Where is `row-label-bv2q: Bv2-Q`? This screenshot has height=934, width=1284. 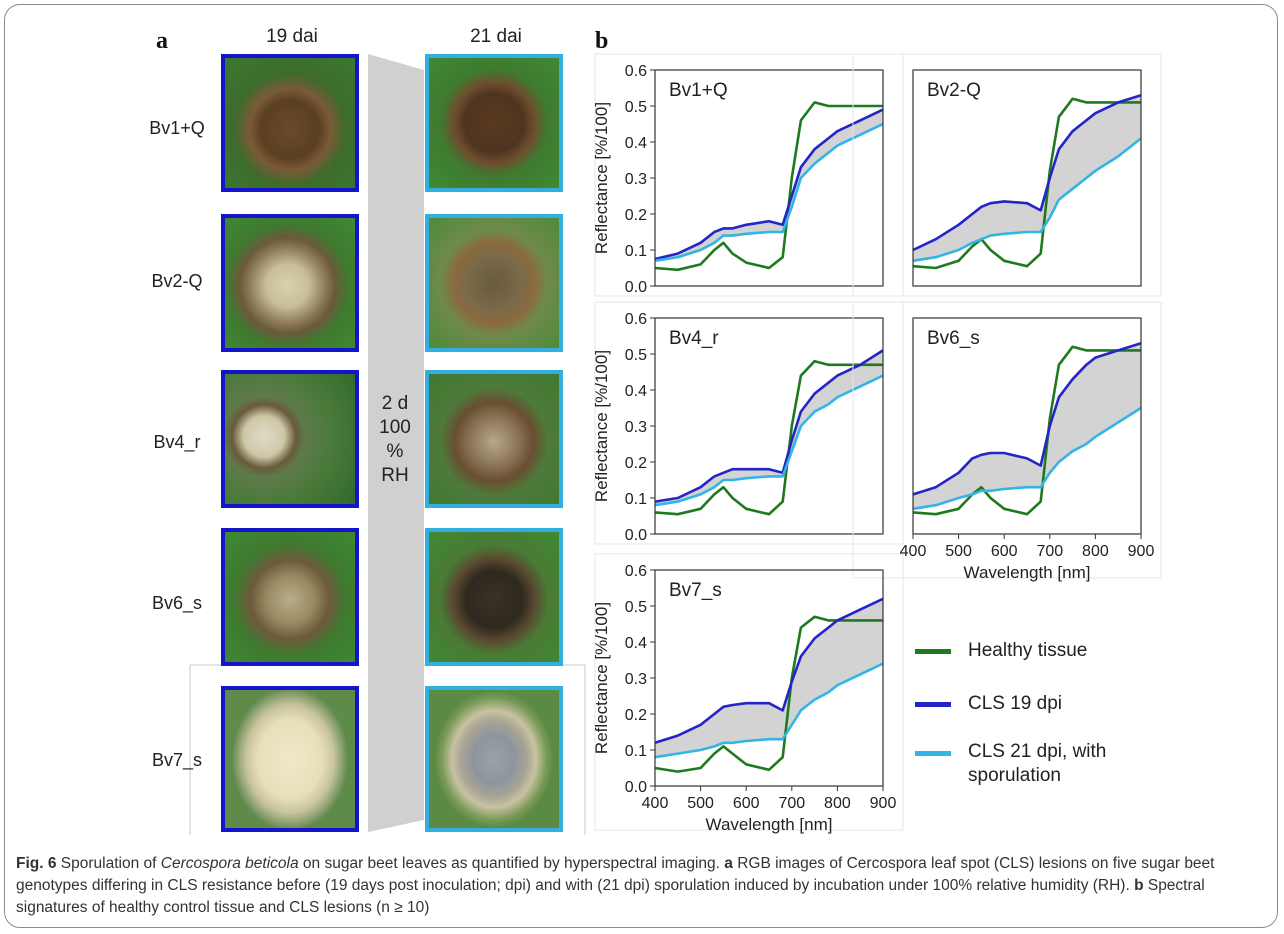 row-label-bv2q: Bv2-Q is located at coordinates (177, 281).